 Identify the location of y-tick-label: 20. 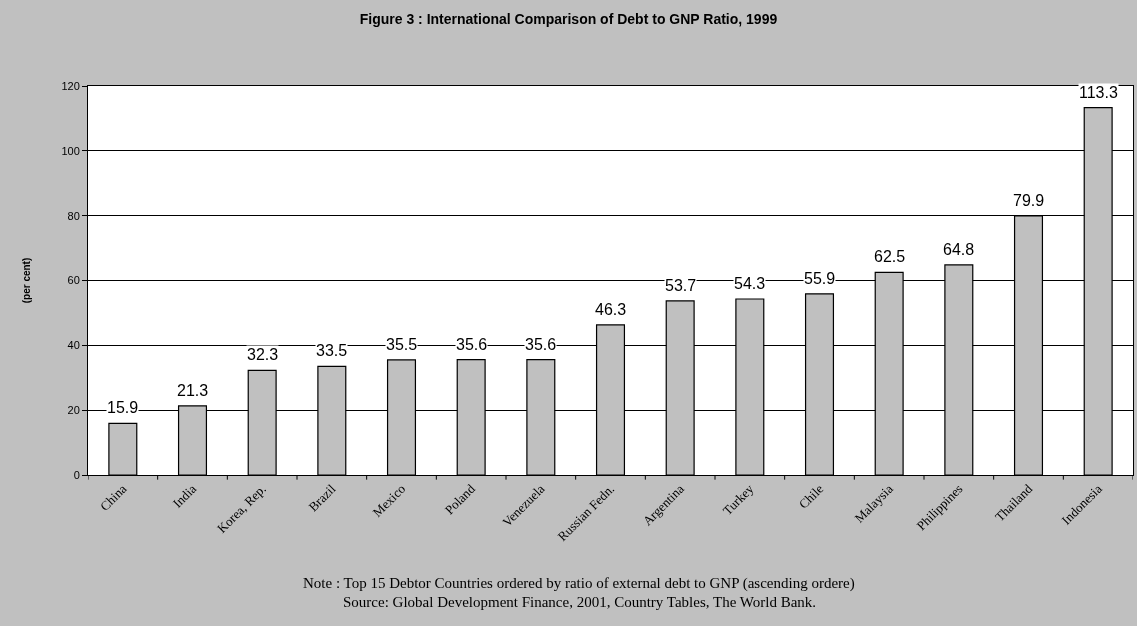
(73, 410).